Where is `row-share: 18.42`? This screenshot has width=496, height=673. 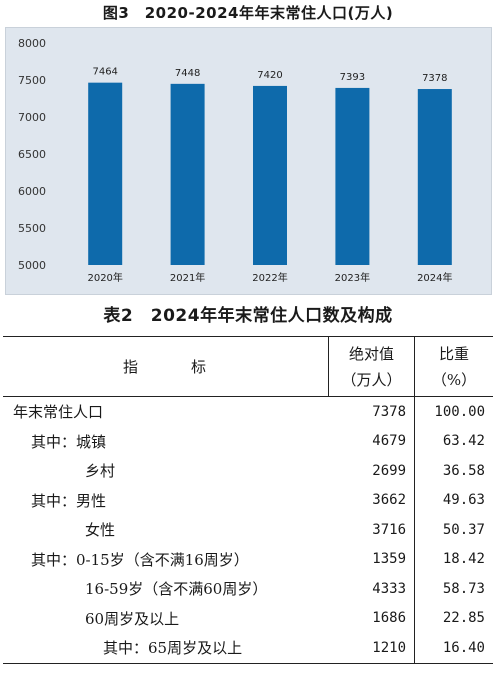
row-share: 18.42 is located at coordinates (463, 559).